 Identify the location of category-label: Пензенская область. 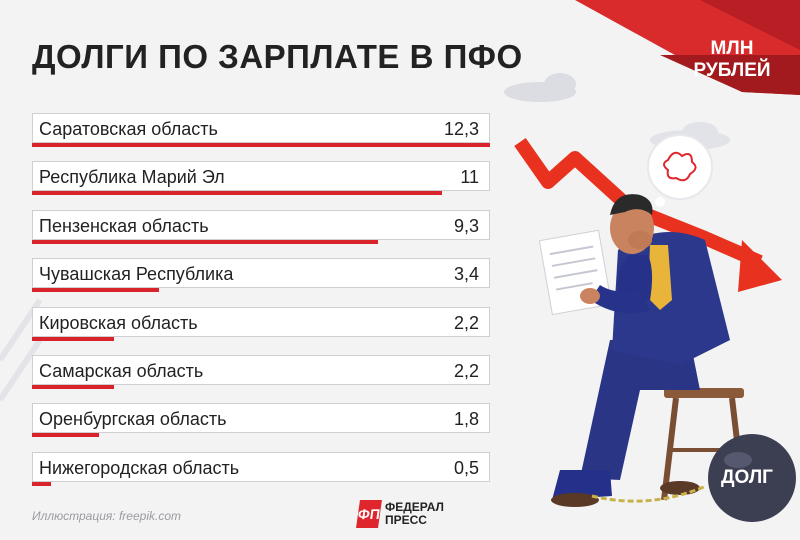
(124, 225).